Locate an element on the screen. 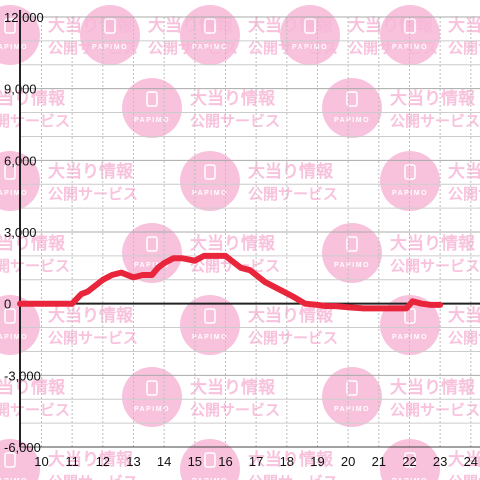 This screenshot has height=480, width=480. y-tick-label: 0 is located at coordinates (7, 304).